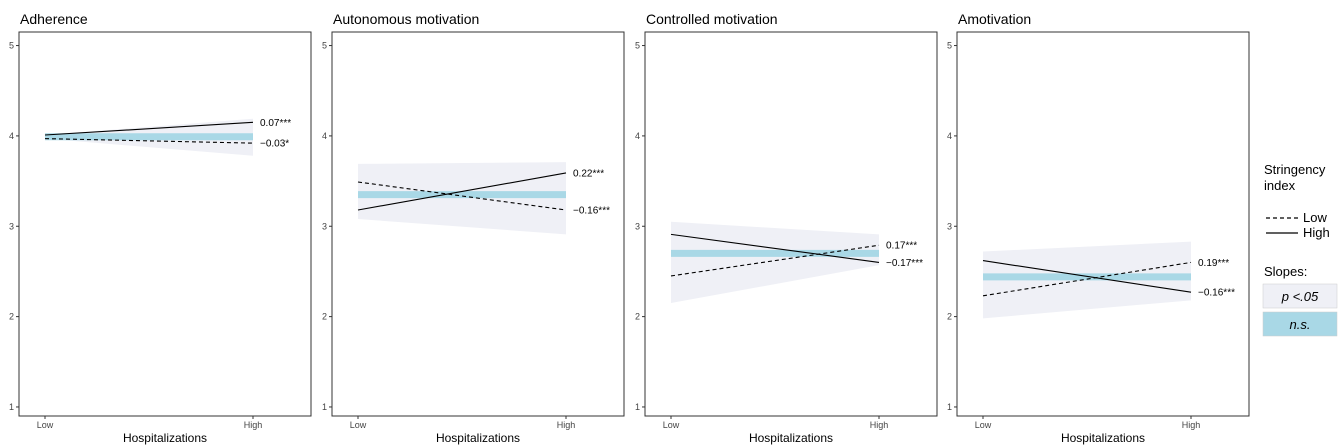 This screenshot has width=1338, height=446. Describe the element at coordinates (1280, 185) in the screenshot. I see `legend-title: index` at that location.